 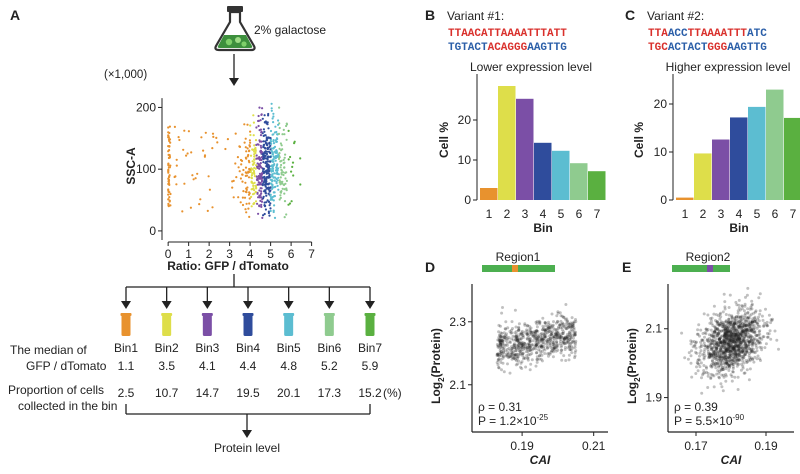 What do you see at coordinates (703, 214) in the screenshot?
I see `x-tick: 2` at bounding box center [703, 214].